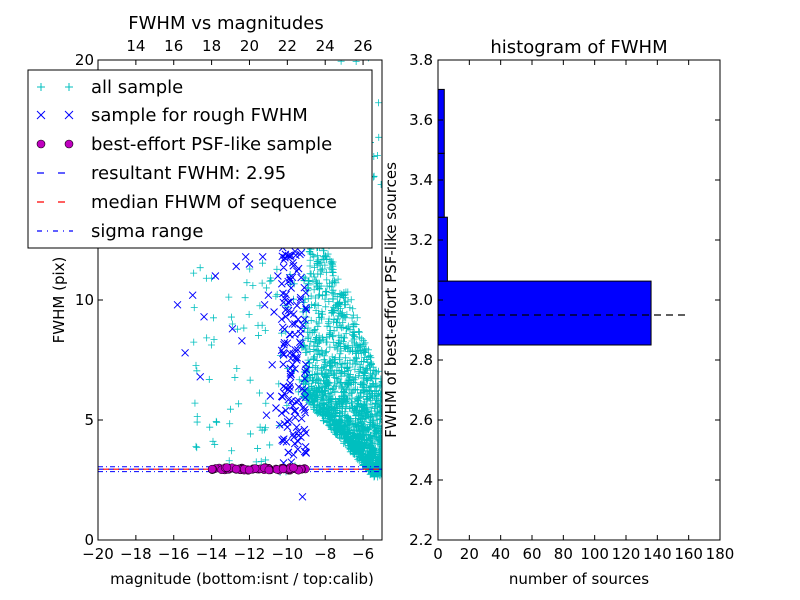  I want to click on legend-box, so click(200, 159).